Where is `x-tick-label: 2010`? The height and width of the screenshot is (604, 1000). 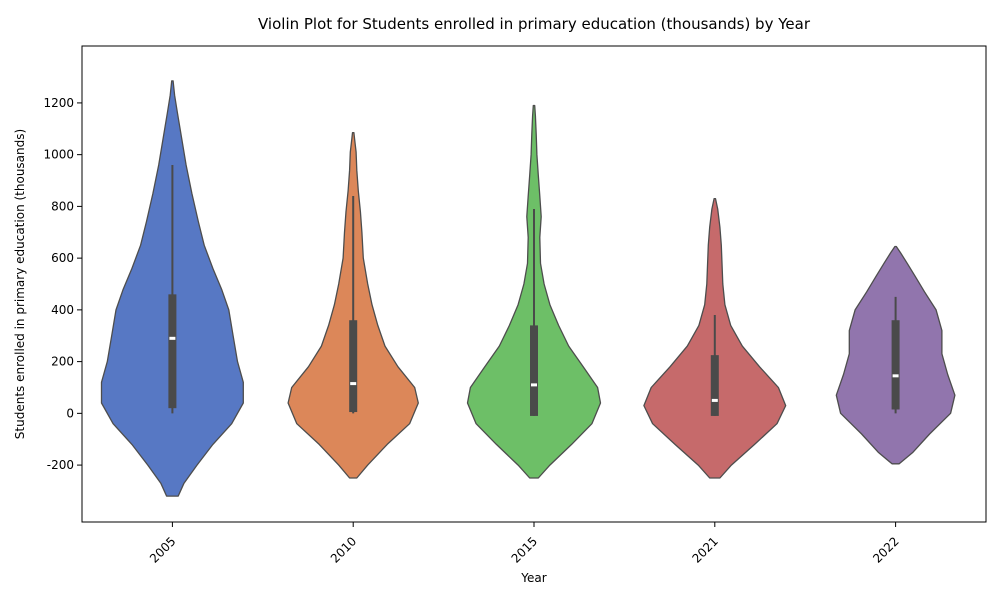
x-tick-label: 2010 is located at coordinates (343, 549).